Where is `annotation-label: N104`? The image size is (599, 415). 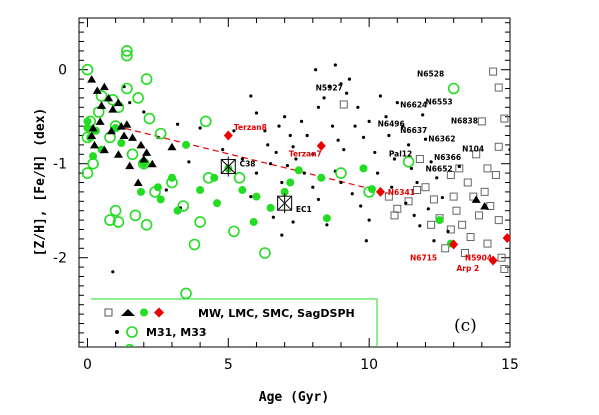 annotation-label: N104 is located at coordinates (473, 149).